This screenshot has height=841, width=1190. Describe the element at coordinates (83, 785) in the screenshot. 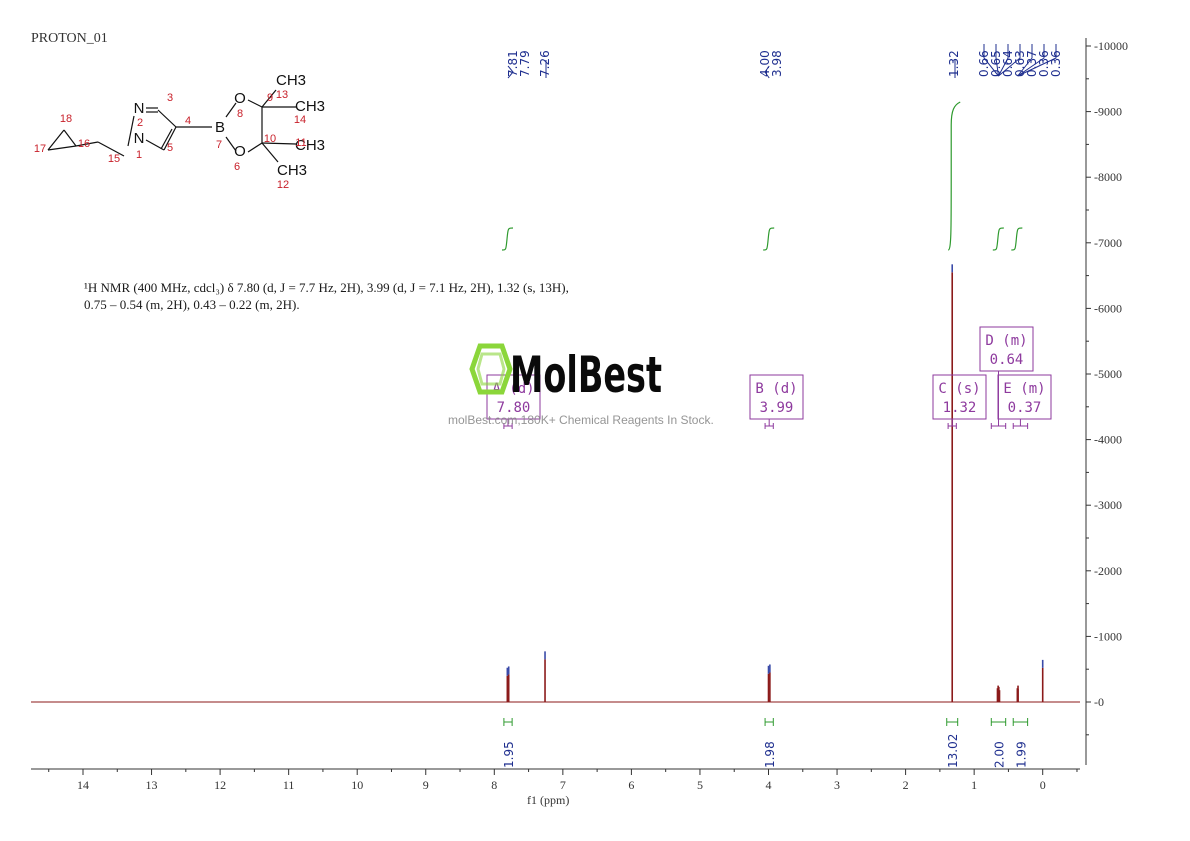

I see `x-tick-label: 14` at that location.